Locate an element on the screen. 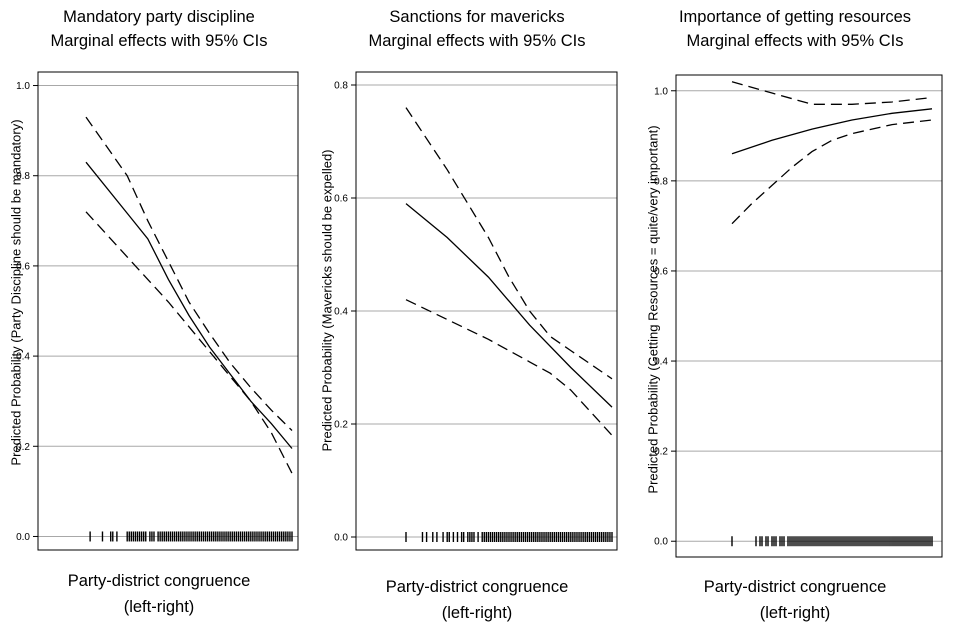 This screenshot has width=954, height=626. chart-title: Sanctions for mavericks is located at coordinates (477, 17).